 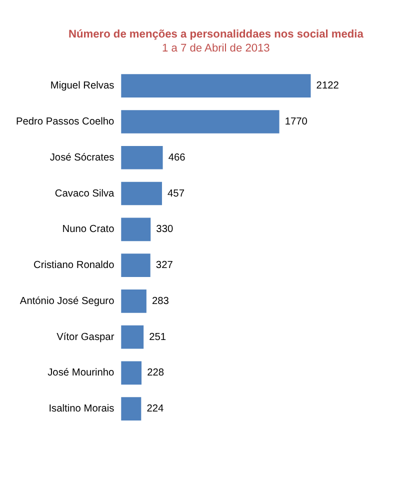 I want to click on data-label: 457, so click(x=176, y=194).